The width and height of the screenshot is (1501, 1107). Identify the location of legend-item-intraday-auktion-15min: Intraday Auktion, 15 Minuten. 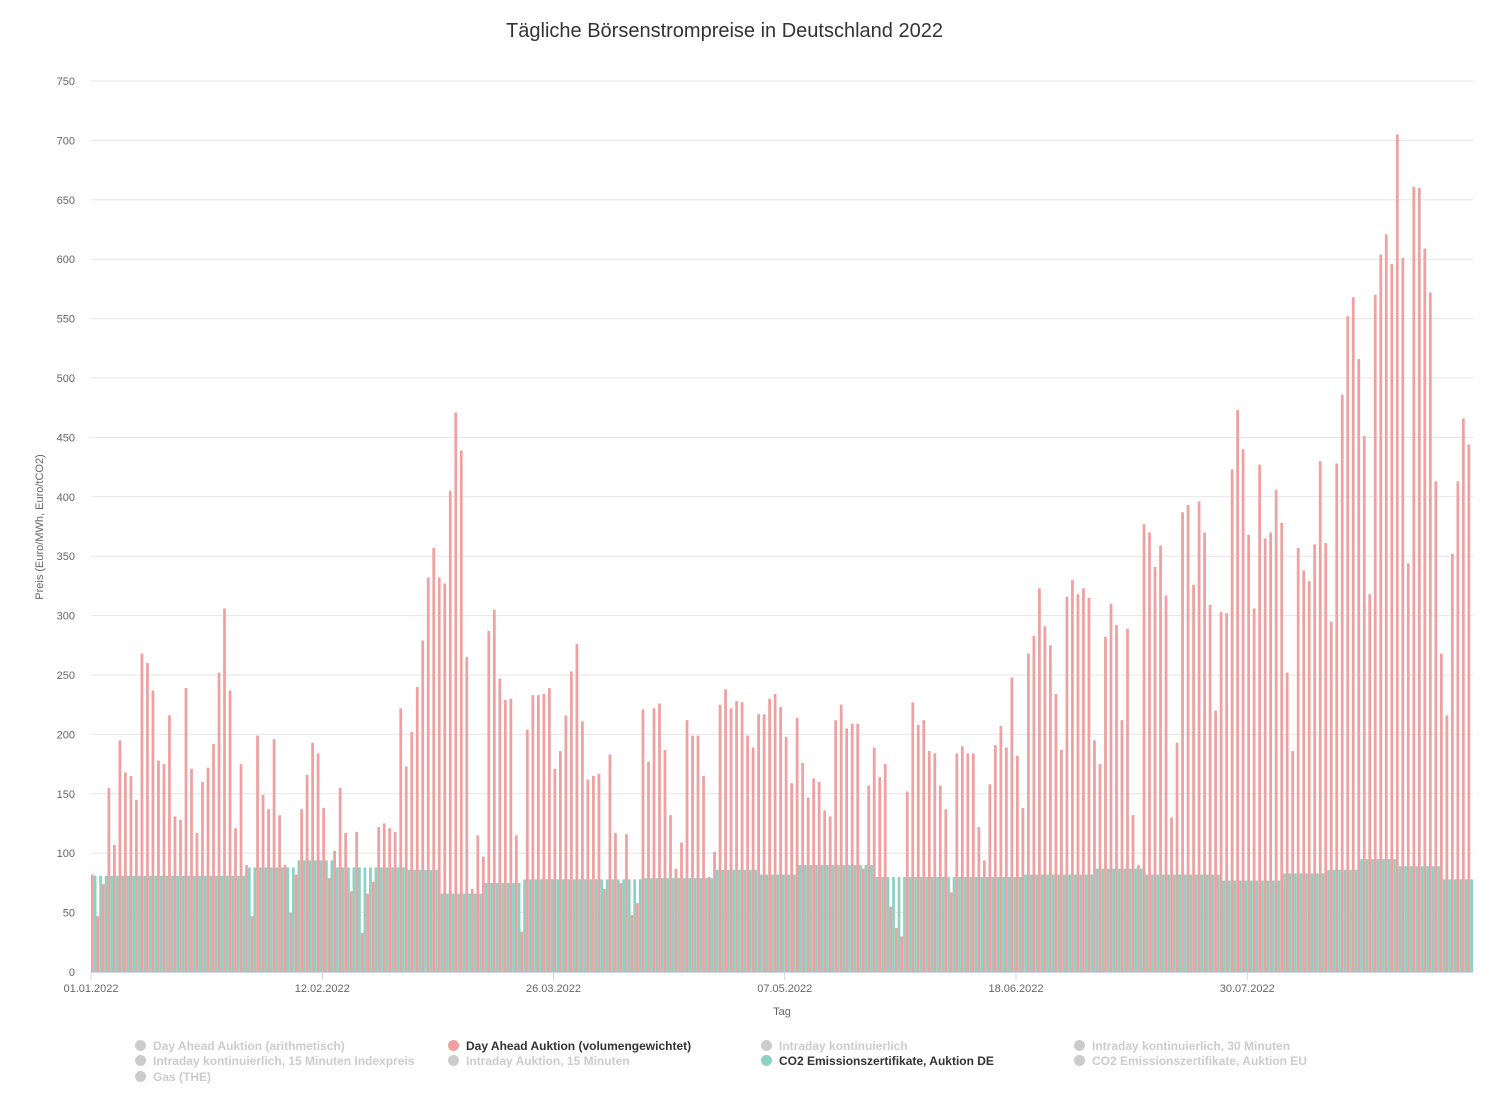
(539, 1061).